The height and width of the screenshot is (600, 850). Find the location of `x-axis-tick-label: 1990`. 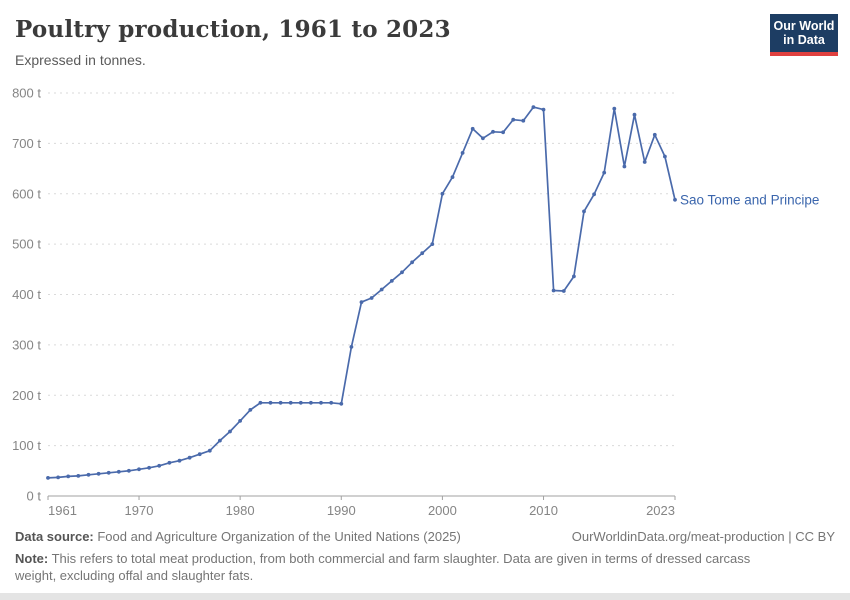

x-axis-tick-label: 1990 is located at coordinates (341, 510).